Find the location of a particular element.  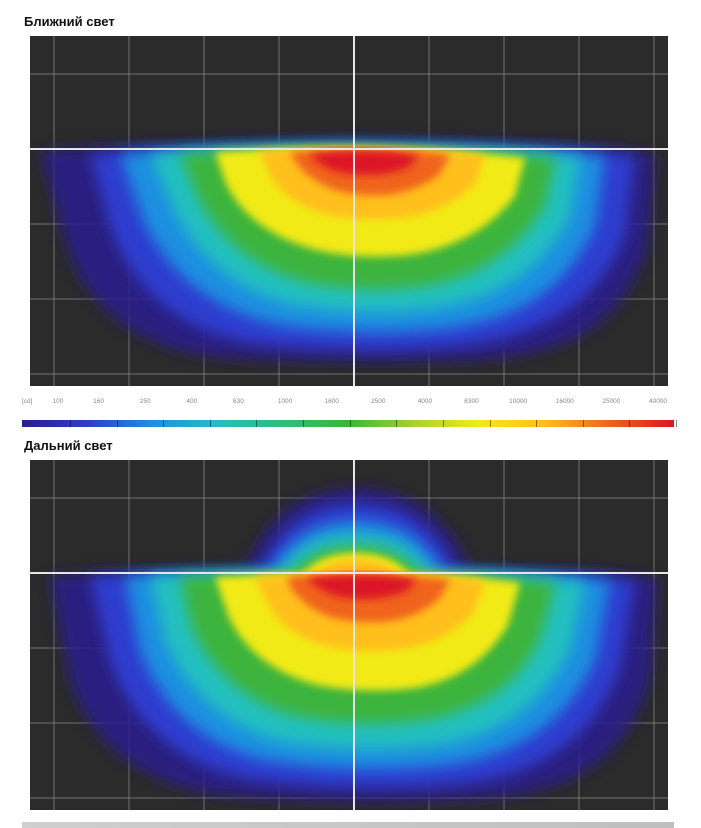

scale-tick-label: 630 is located at coordinates (238, 401).